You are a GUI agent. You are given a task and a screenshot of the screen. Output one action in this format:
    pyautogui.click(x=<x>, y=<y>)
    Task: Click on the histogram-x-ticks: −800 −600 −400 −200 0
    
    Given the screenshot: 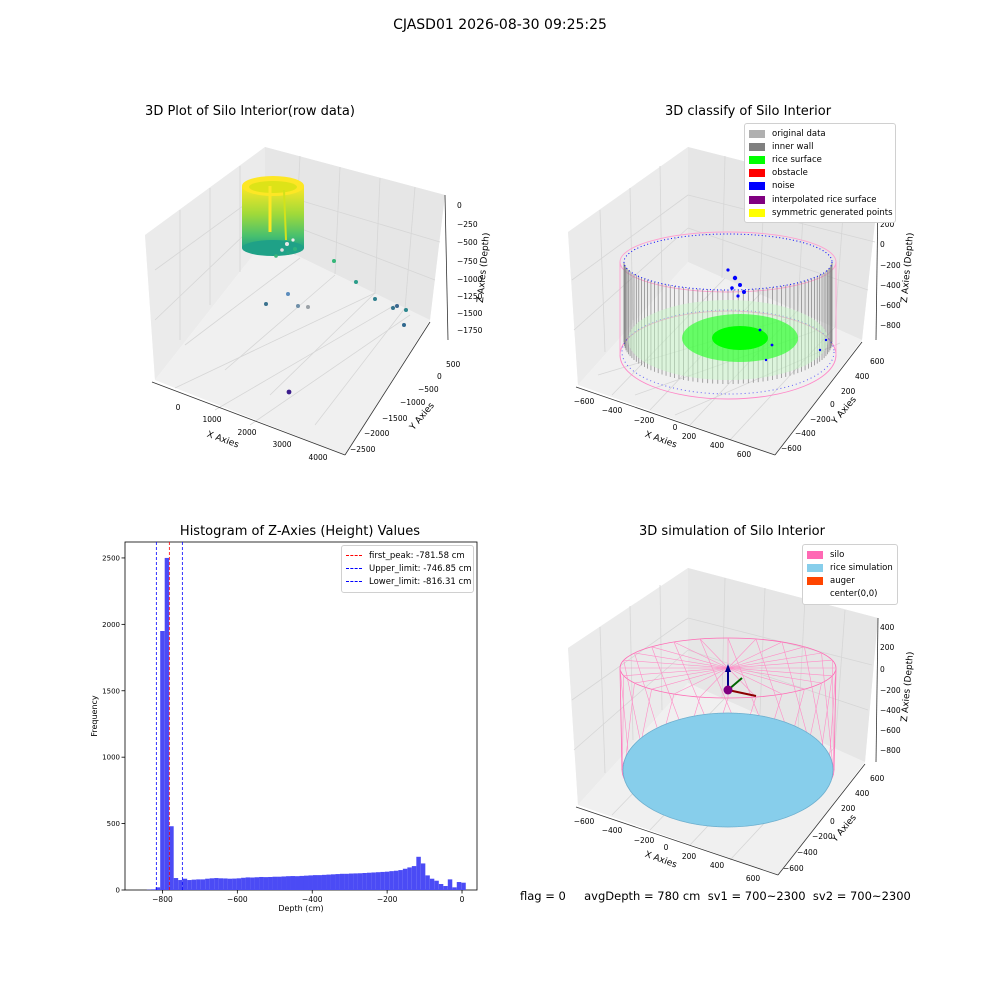 What is the action you would take?
    pyautogui.click(x=308, y=897)
    